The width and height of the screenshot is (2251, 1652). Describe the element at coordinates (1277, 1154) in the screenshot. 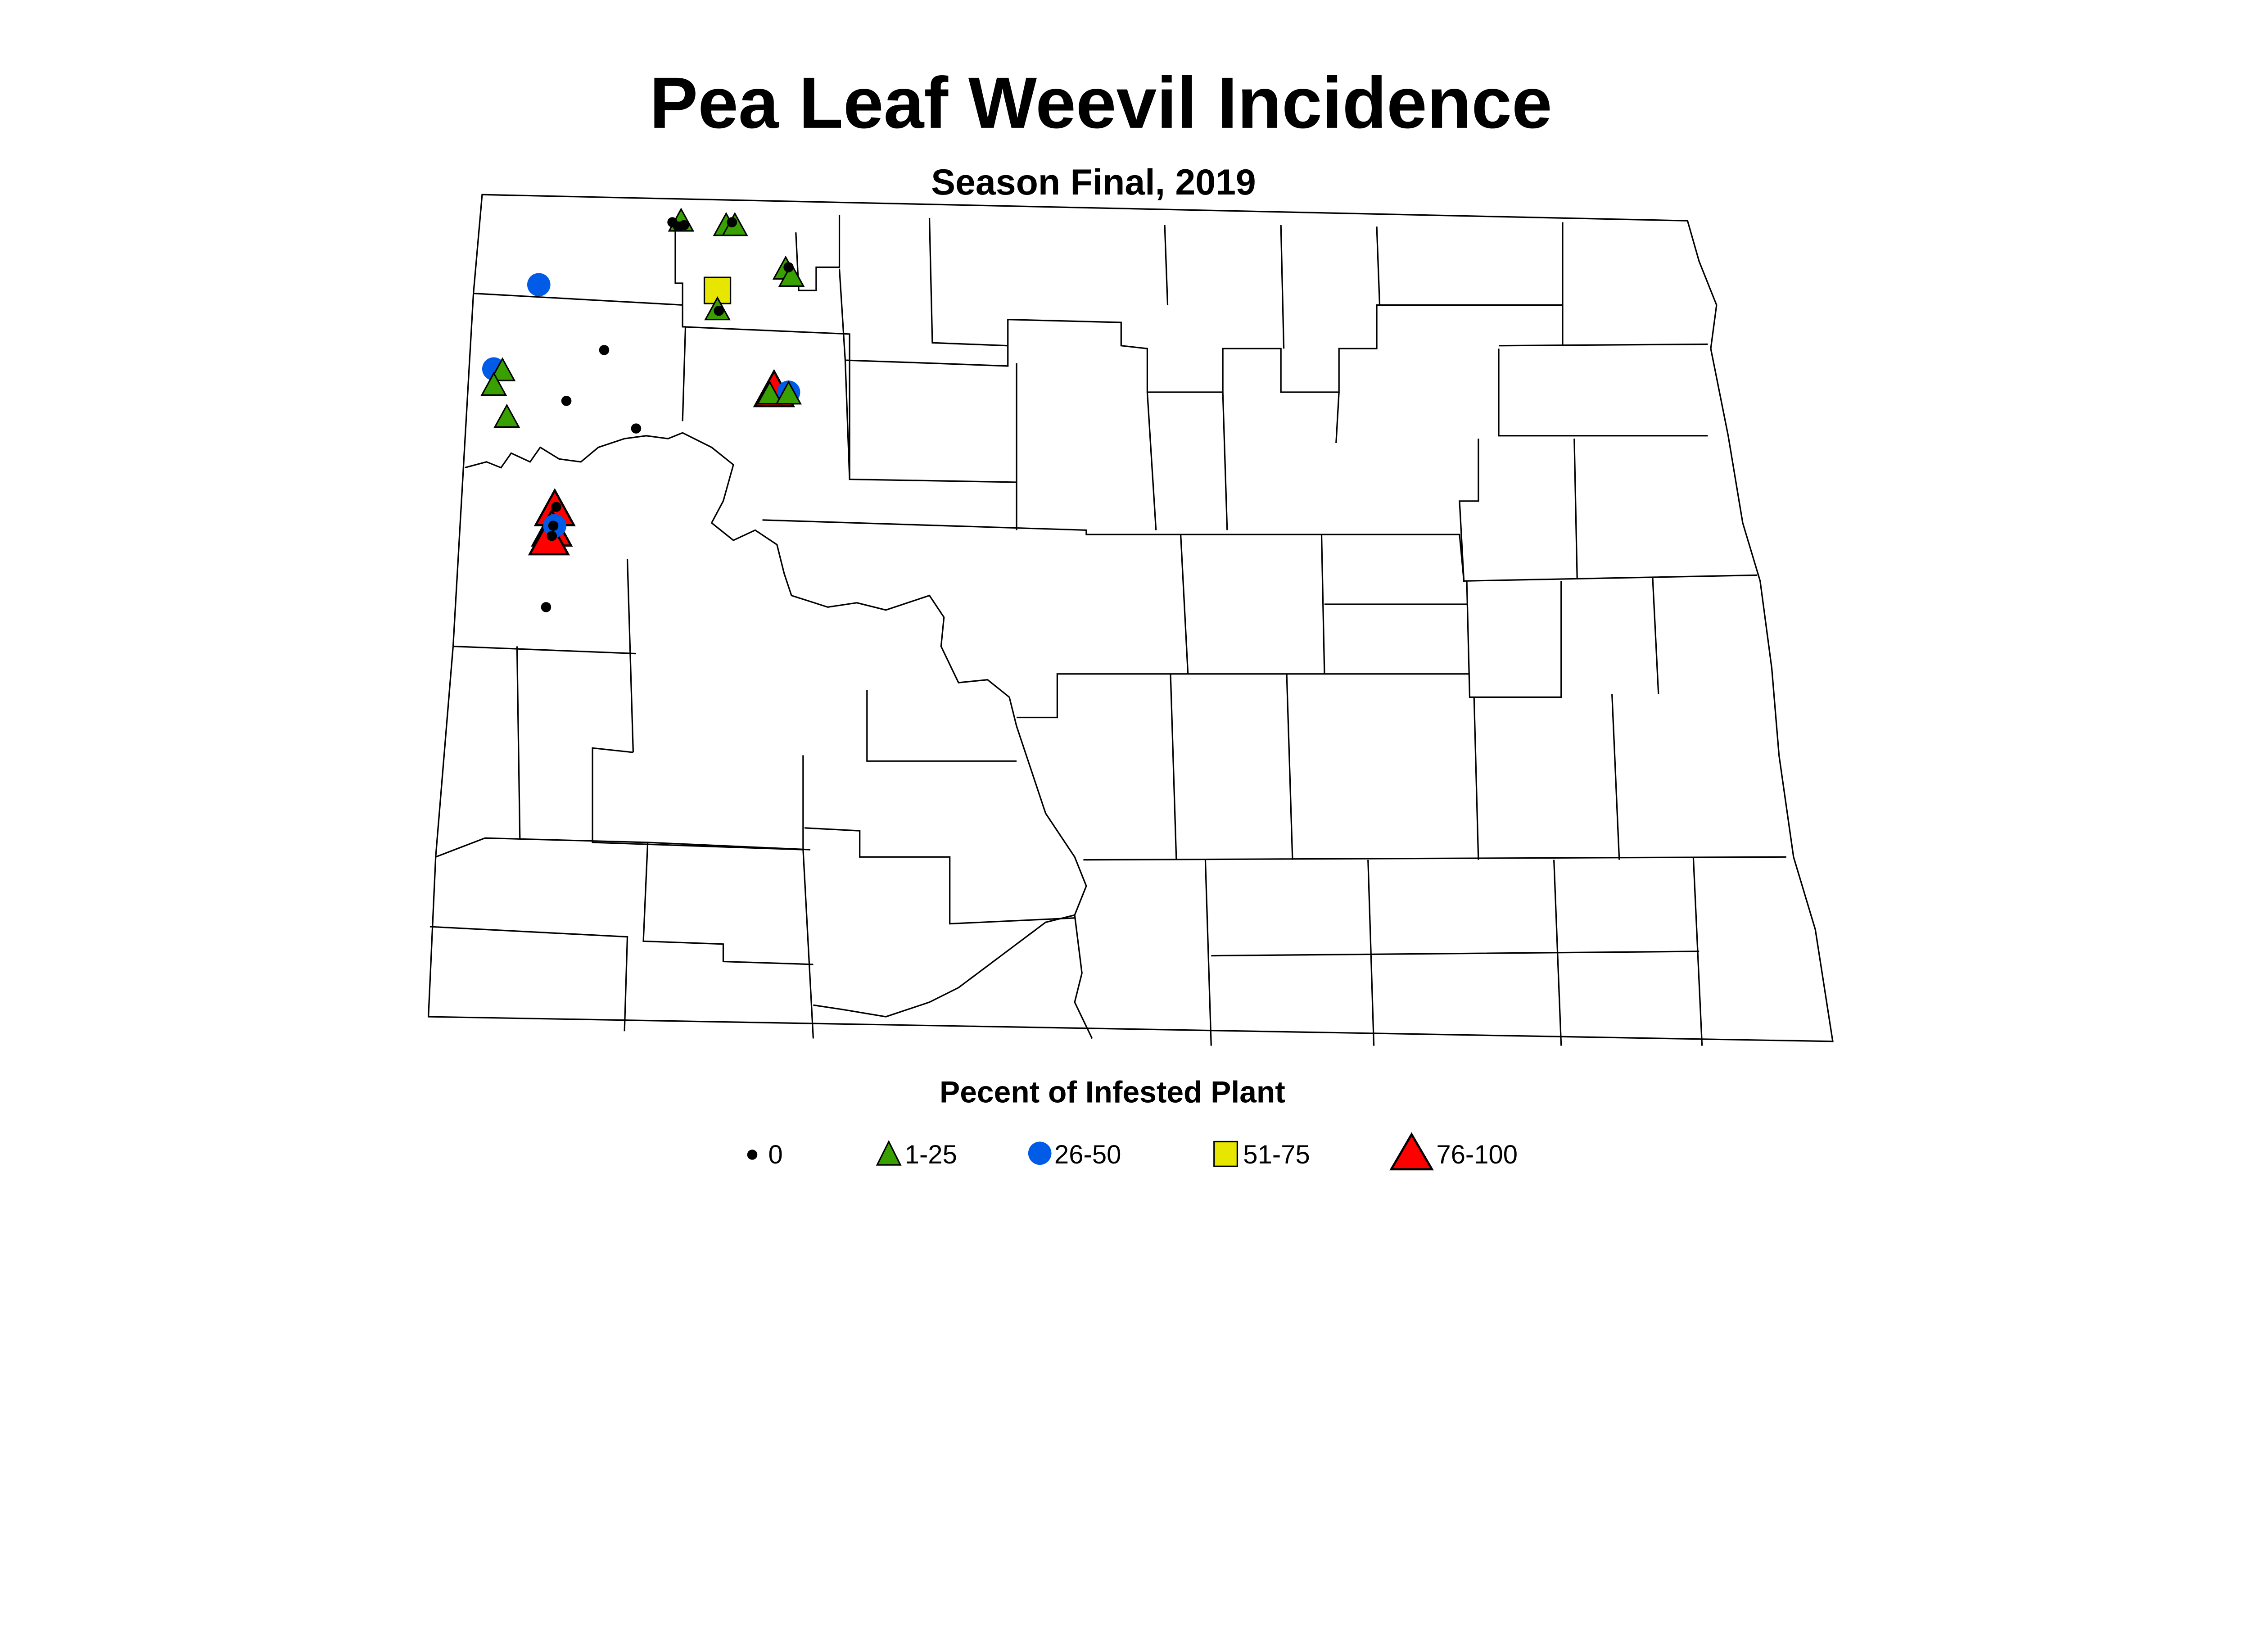

I see `legend-label-3: 51-75` at that location.